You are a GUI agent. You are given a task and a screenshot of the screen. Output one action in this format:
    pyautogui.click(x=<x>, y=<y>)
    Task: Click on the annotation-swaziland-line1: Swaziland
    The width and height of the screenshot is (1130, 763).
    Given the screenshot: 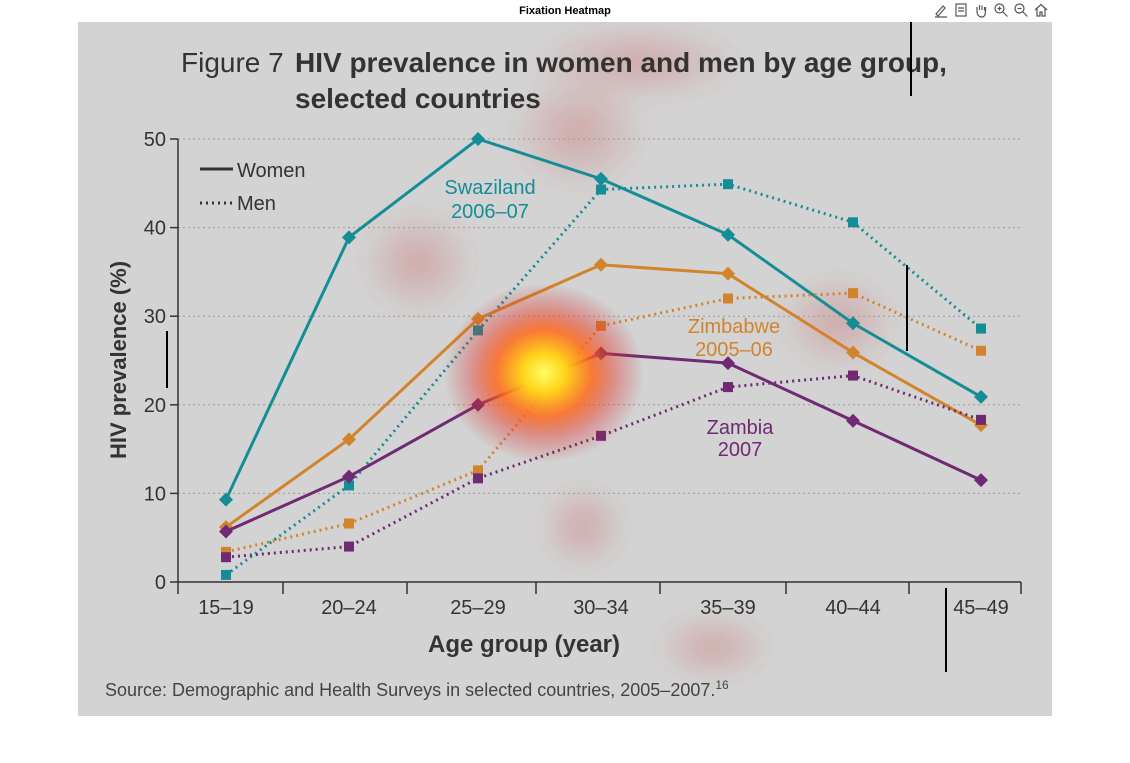 What is the action you would take?
    pyautogui.click(x=489, y=188)
    